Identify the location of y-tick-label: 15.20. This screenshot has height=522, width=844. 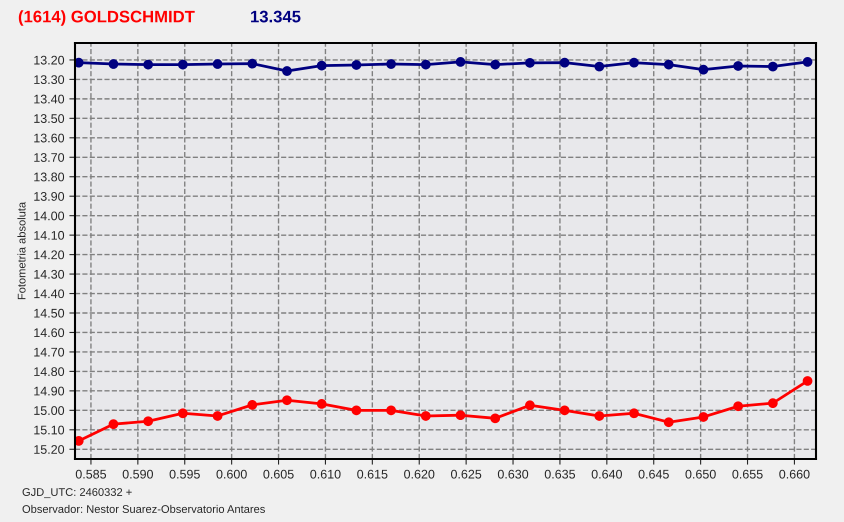
(49, 449).